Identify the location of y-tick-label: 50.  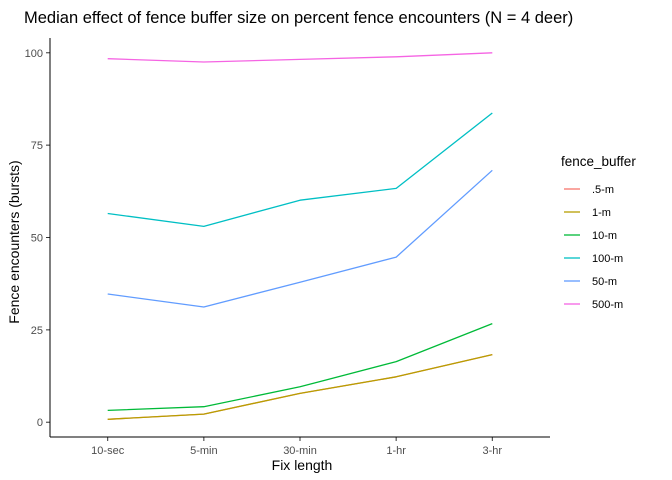
(37, 239).